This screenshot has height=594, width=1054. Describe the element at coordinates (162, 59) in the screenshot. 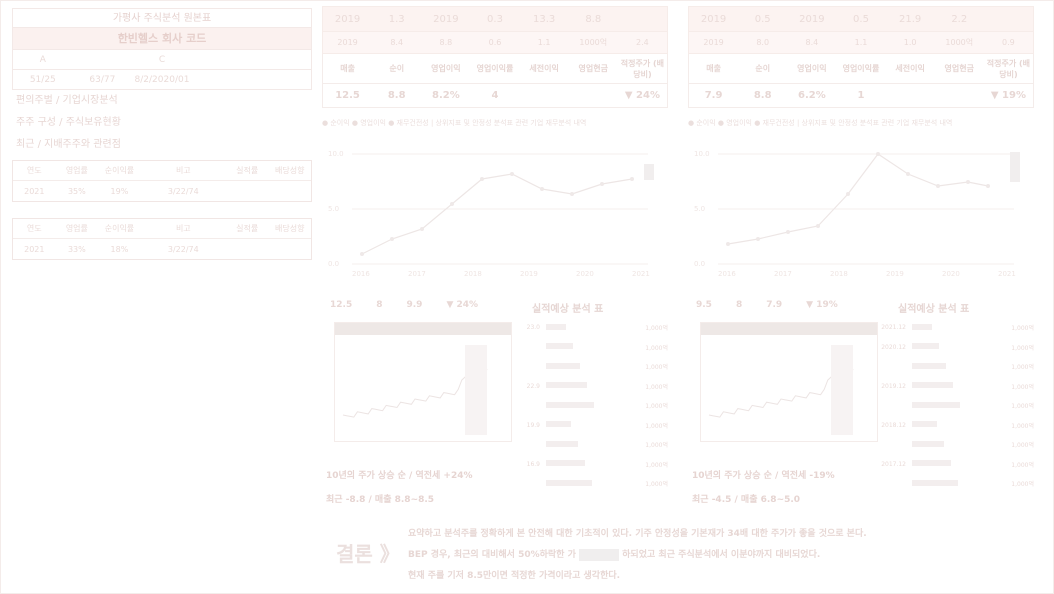

I see `info-col: C` at that location.